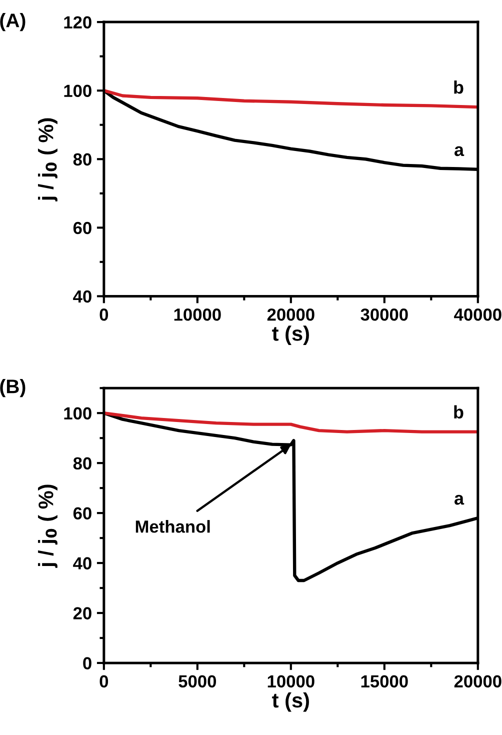 Image resolution: width=502 pixels, height=735 pixels. Describe the element at coordinates (384, 681) in the screenshot. I see `x-tick-label: 15000` at that location.